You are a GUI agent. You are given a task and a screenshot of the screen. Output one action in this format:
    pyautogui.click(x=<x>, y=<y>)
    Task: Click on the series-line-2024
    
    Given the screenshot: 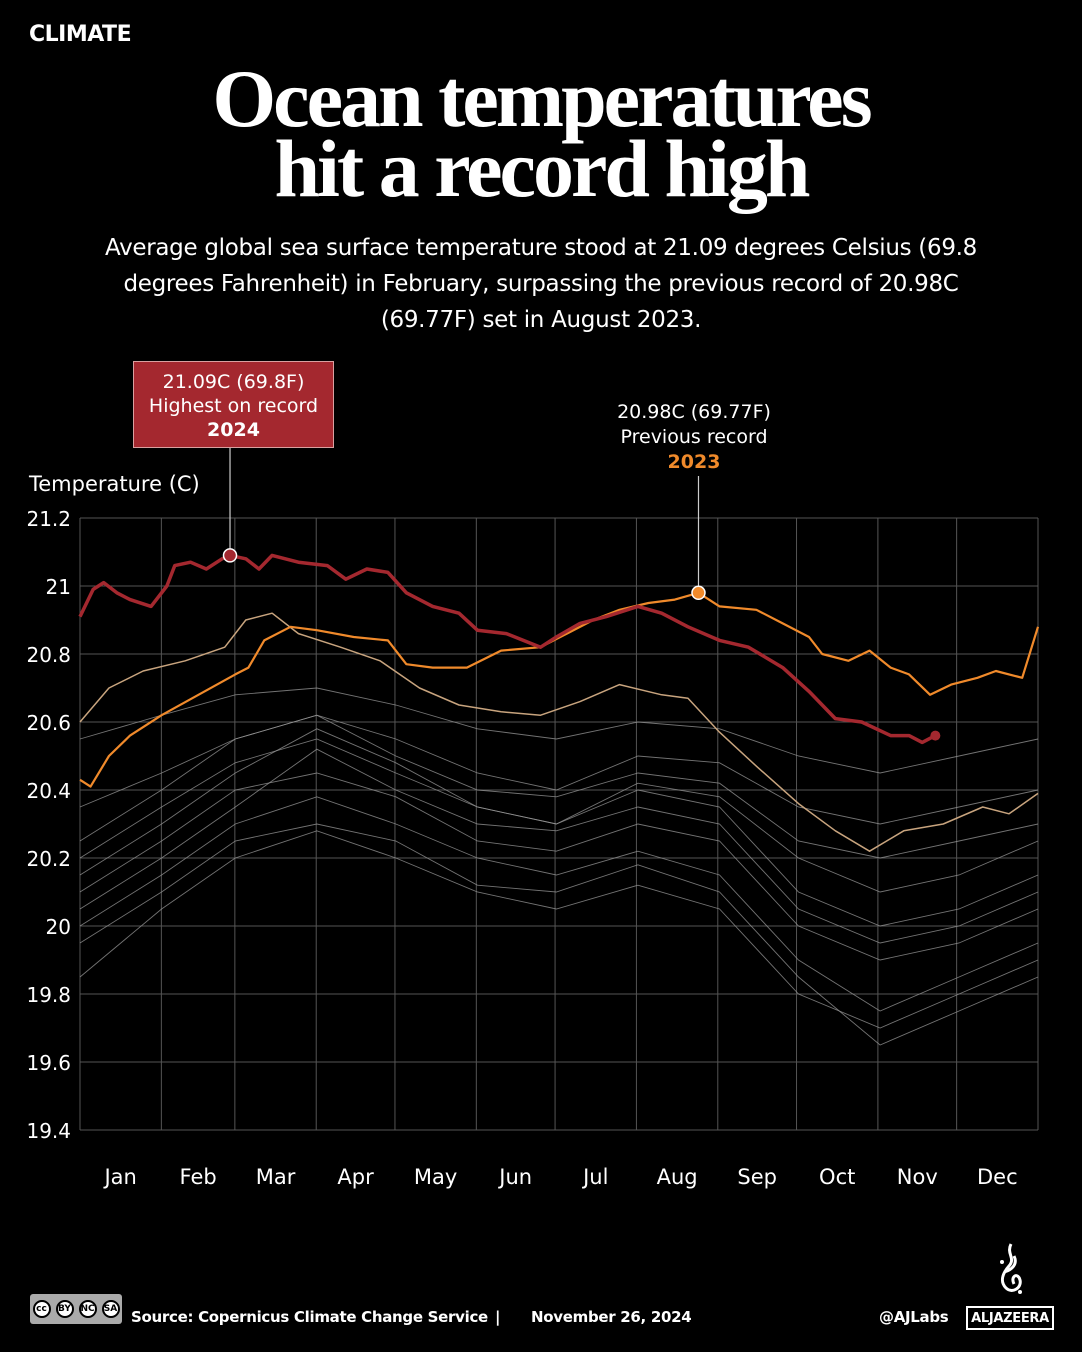 What is the action you would take?
    pyautogui.click(x=507, y=649)
    